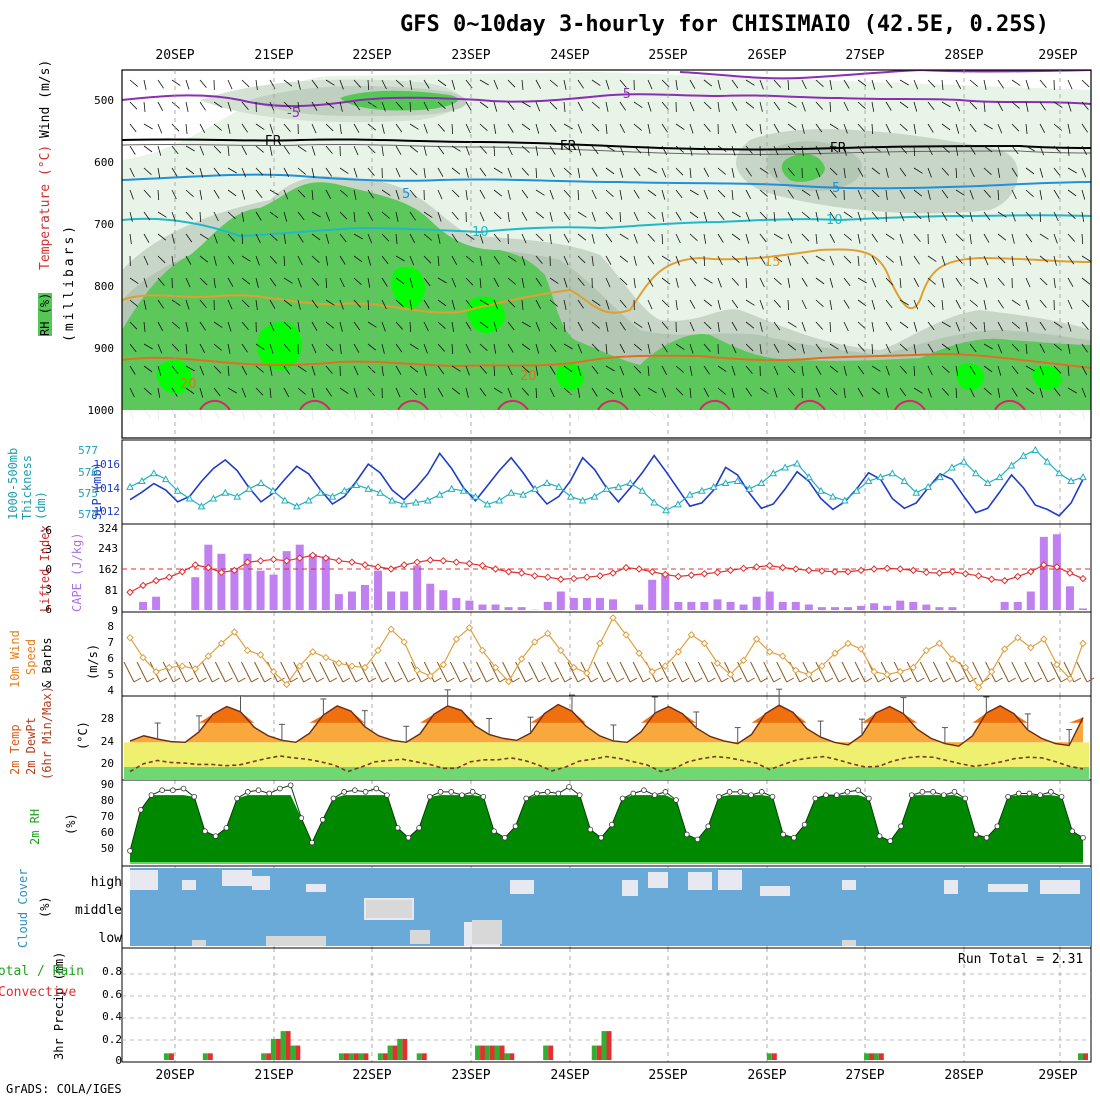 Image resolution: width=1100 pixels, height=1100 pixels. Describe the element at coordinates (64, 1089) in the screenshot. I see `footer-credit: GrADS: COLA/IGES` at that location.